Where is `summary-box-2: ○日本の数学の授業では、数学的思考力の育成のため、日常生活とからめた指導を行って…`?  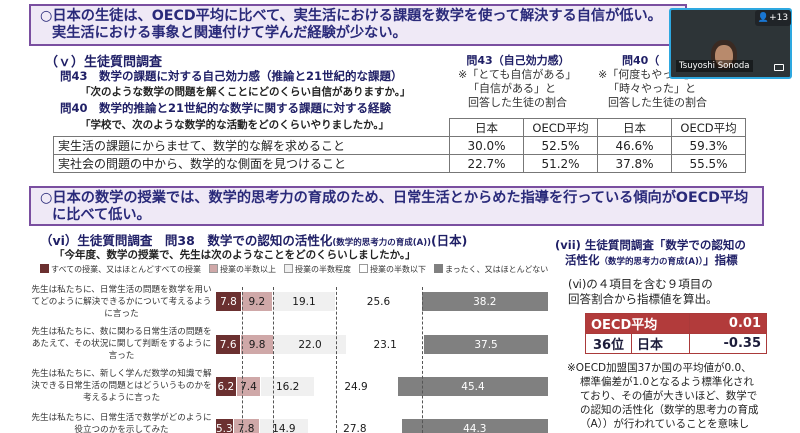
summary-box-2: ○日本の数学の授業では、数学的思考力の育成のため、日常生活とからめた指導を行って… is located at coordinates (396, 206).